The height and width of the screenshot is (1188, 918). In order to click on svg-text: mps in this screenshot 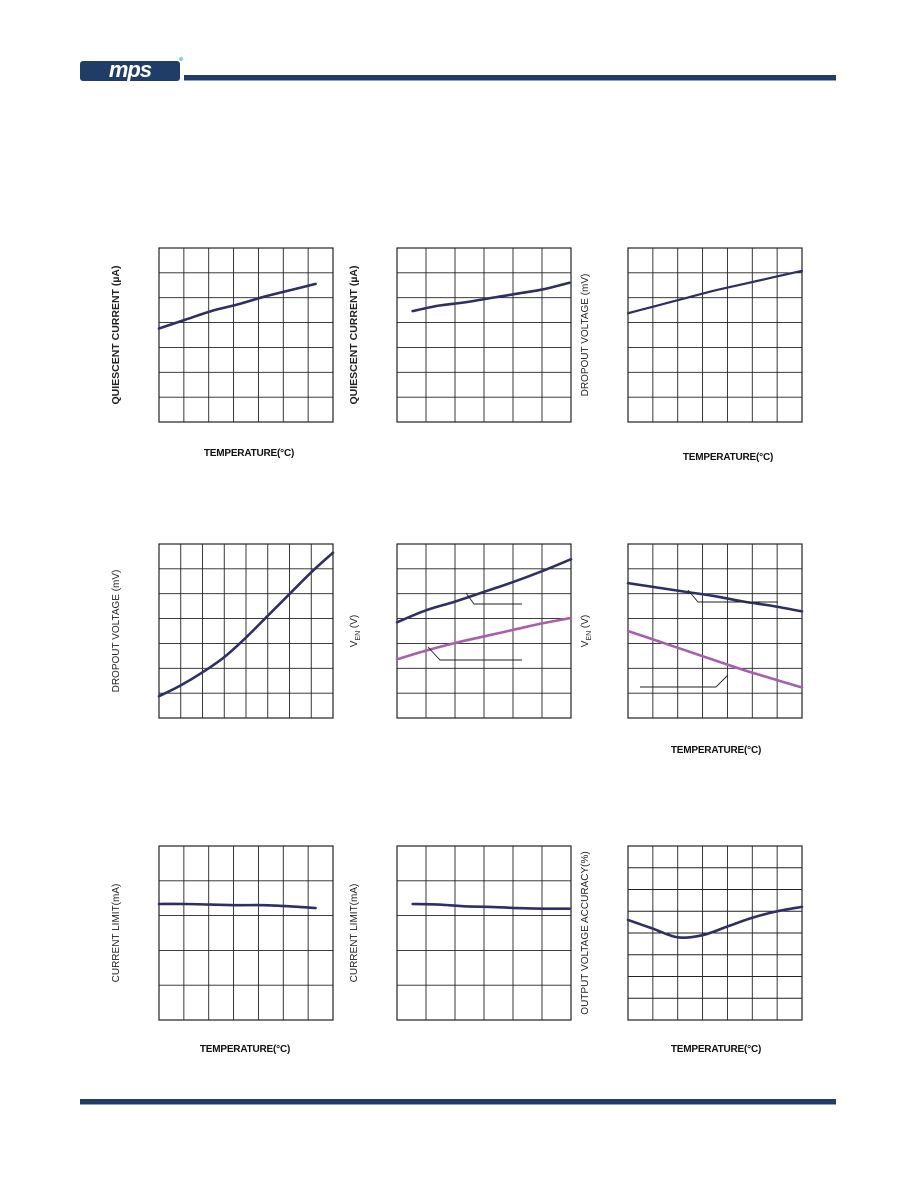, I will do `click(130, 69)`.